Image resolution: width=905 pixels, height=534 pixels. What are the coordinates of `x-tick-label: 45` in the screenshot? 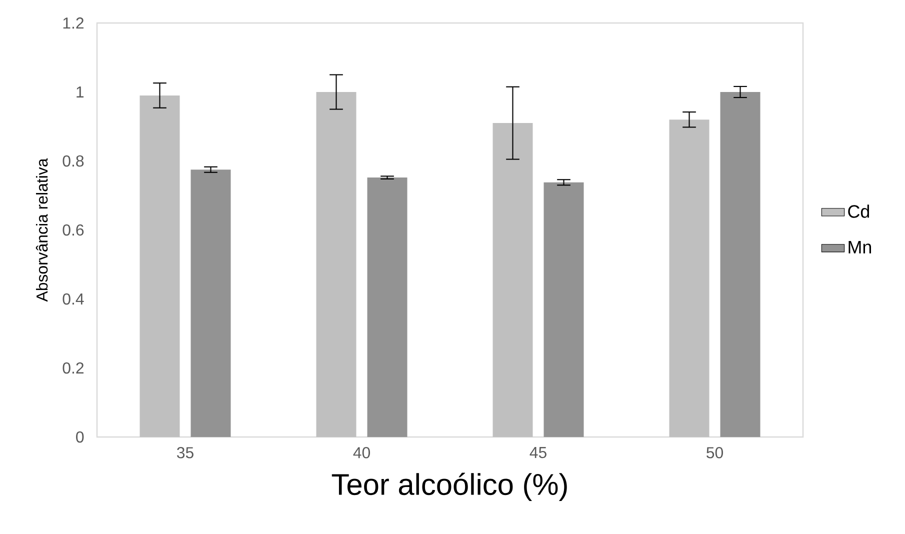 It's located at (538, 452).